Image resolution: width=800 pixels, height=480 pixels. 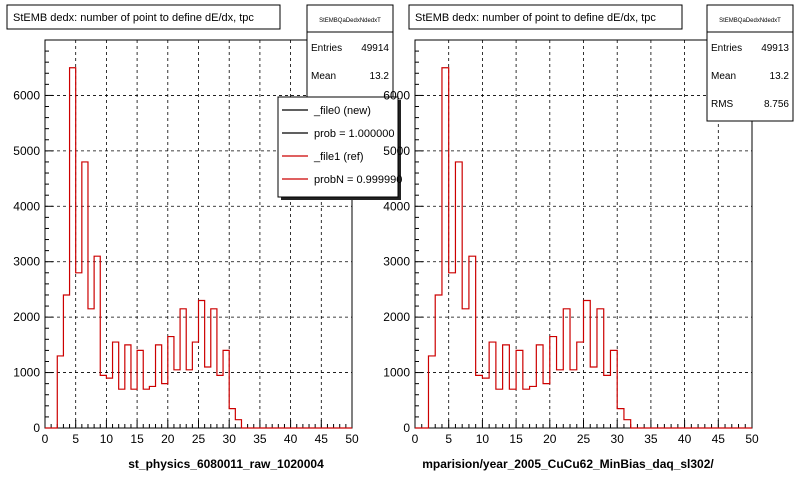 I want to click on stats-box, so click(x=750, y=63).